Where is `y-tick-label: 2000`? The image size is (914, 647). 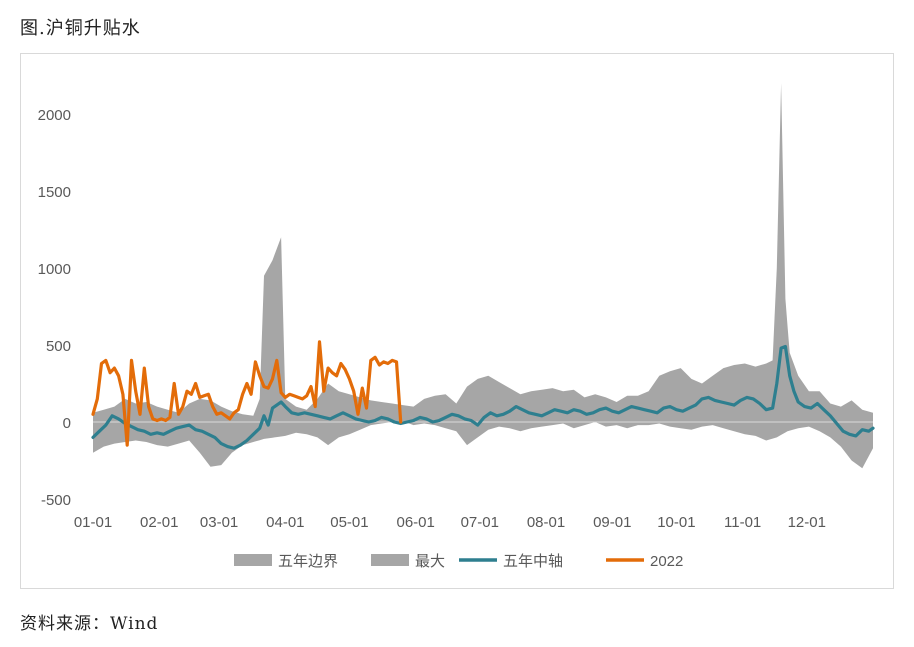 y-tick-label: 2000 is located at coordinates (54, 115).